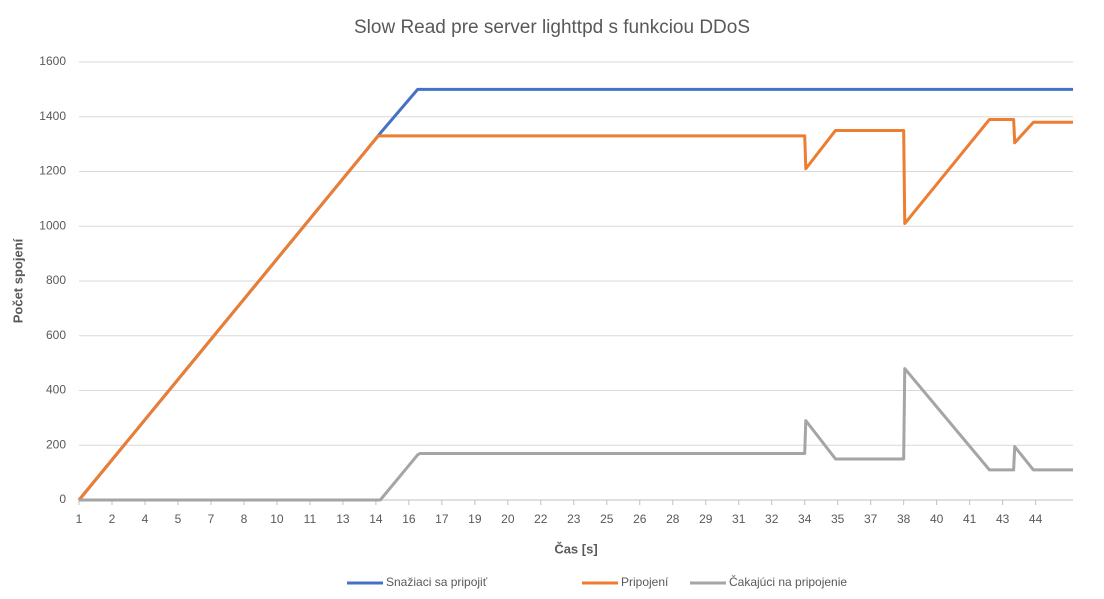  Describe the element at coordinates (1036, 519) in the screenshot. I see `x-tick-label: 44` at that location.